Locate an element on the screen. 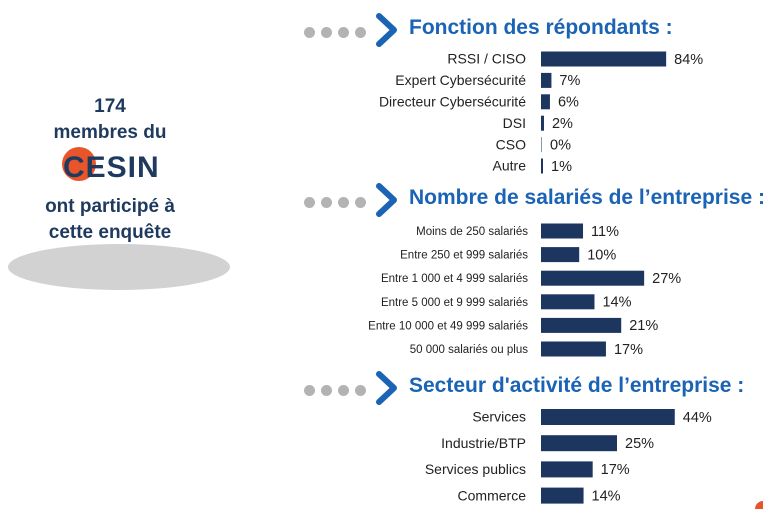  intro-line-2: ont participé à is located at coordinates (110, 206).